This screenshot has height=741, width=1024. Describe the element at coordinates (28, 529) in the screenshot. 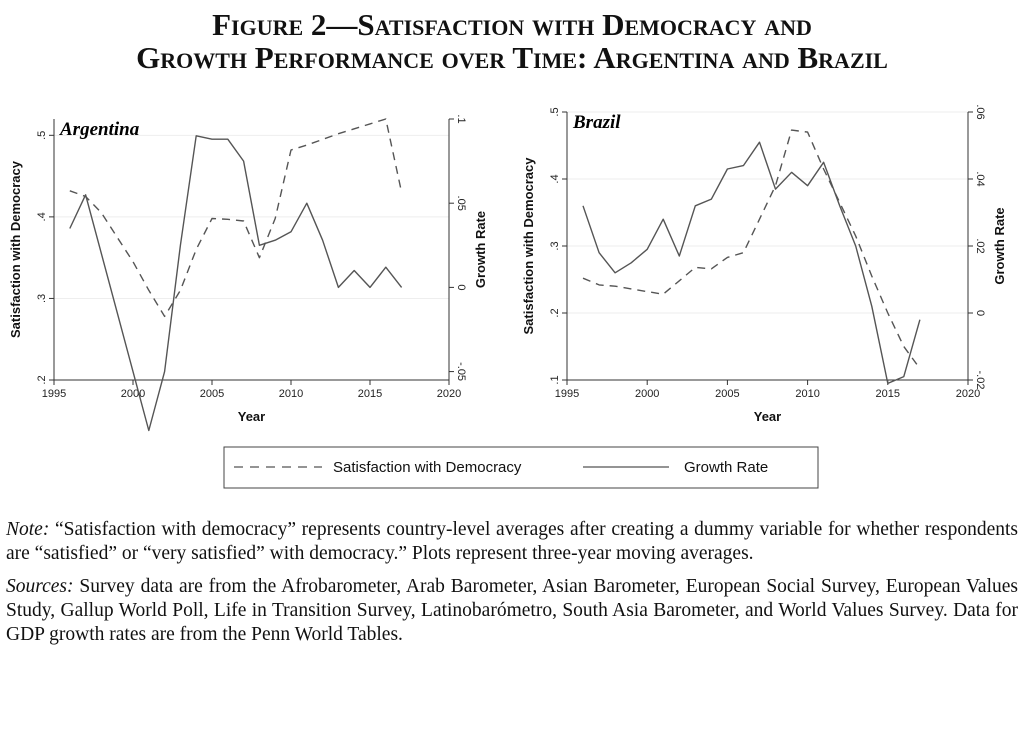

I see `note-label: Note:` at that location.